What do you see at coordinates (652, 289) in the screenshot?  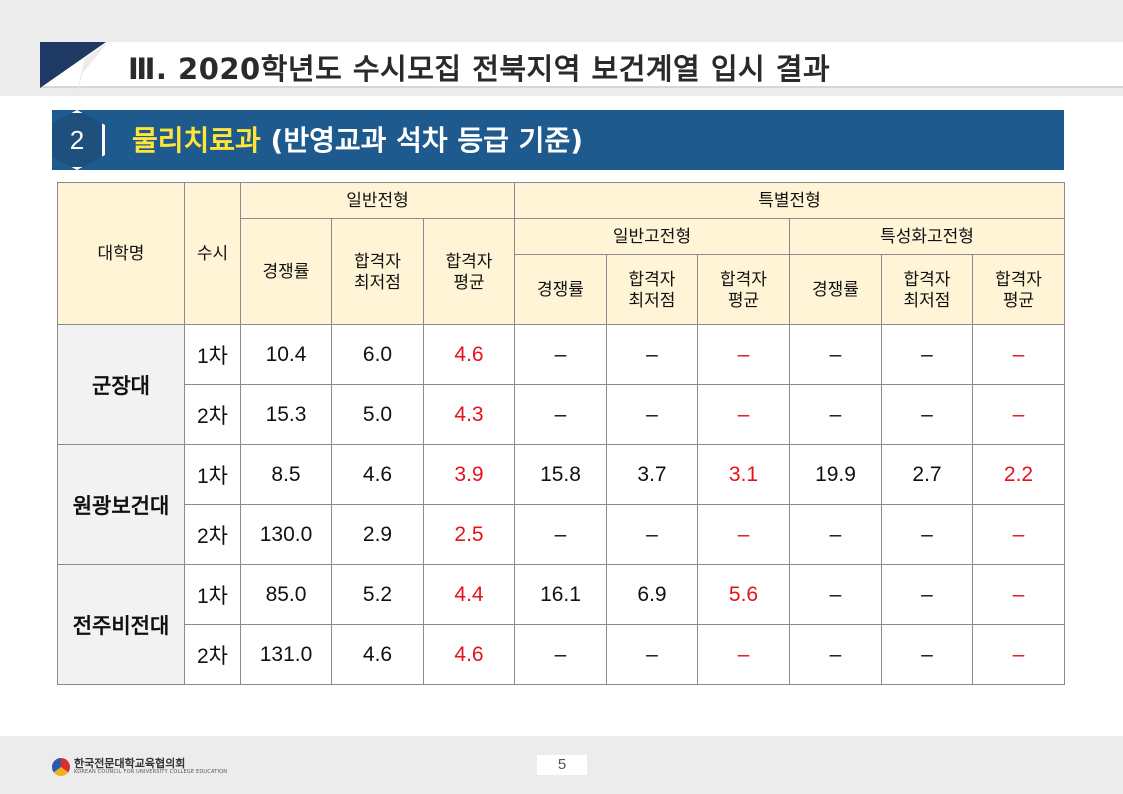 I see `header-ghs-min-score: 합격자 최저점` at bounding box center [652, 289].